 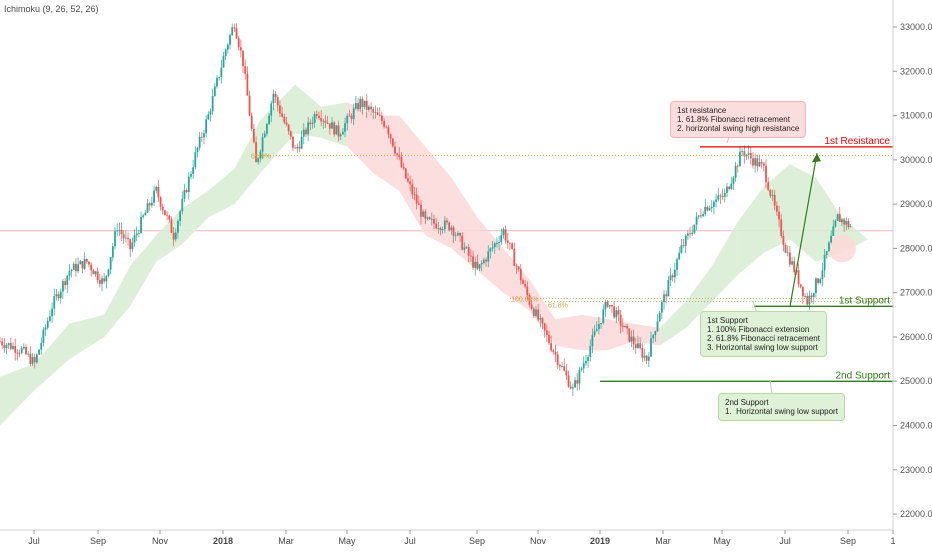 What do you see at coordinates (916, 27) in the screenshot?
I see `y-tick-label: 33000.0` at bounding box center [916, 27].